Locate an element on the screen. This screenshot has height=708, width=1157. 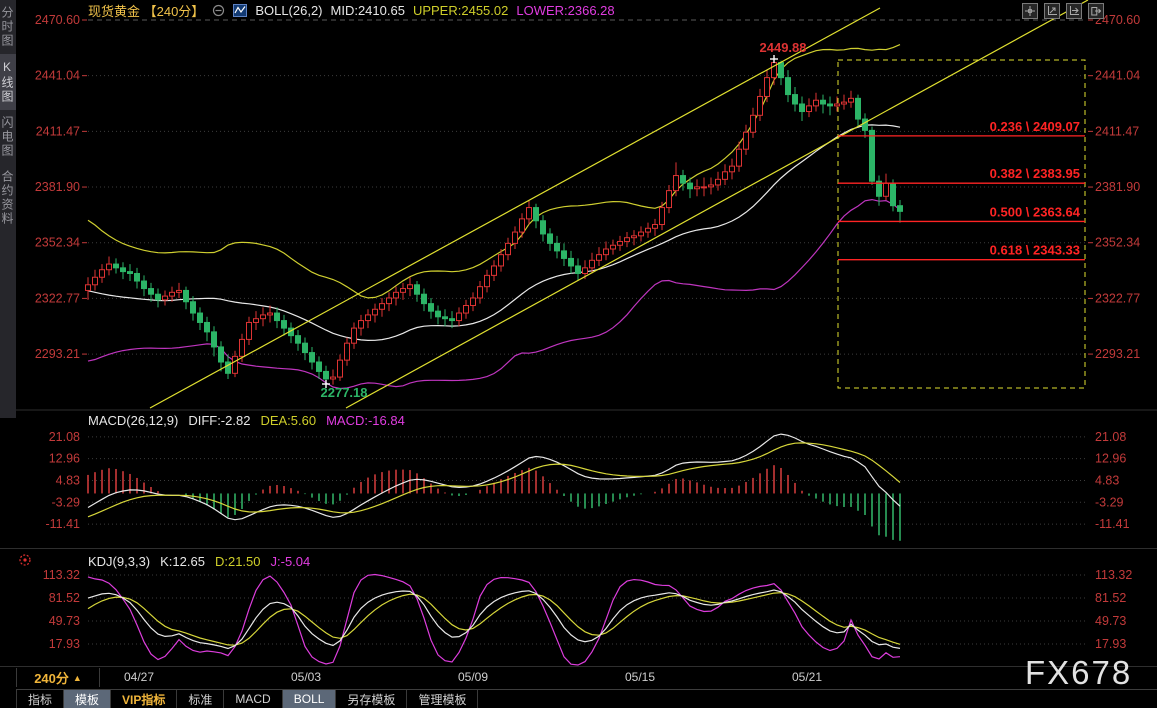
macd-value: MACD:-16.84 is located at coordinates (365, 420).